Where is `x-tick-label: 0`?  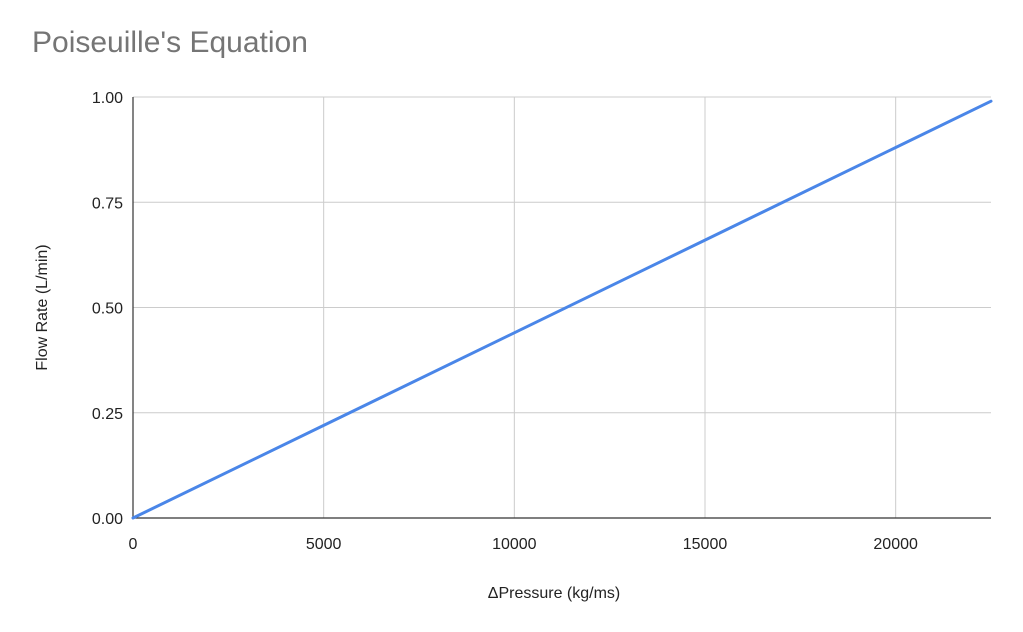 x-tick-label: 0 is located at coordinates (133, 544).